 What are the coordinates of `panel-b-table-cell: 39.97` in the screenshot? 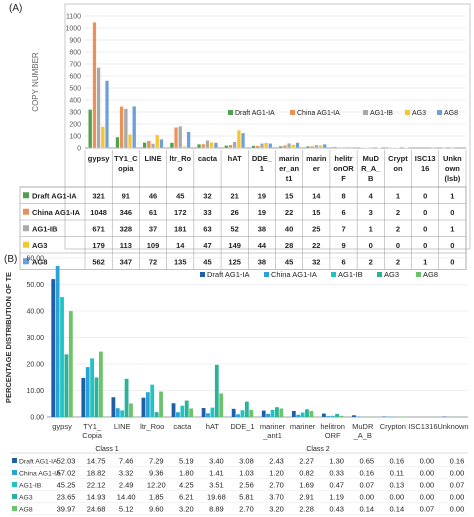 It's located at (66, 509).